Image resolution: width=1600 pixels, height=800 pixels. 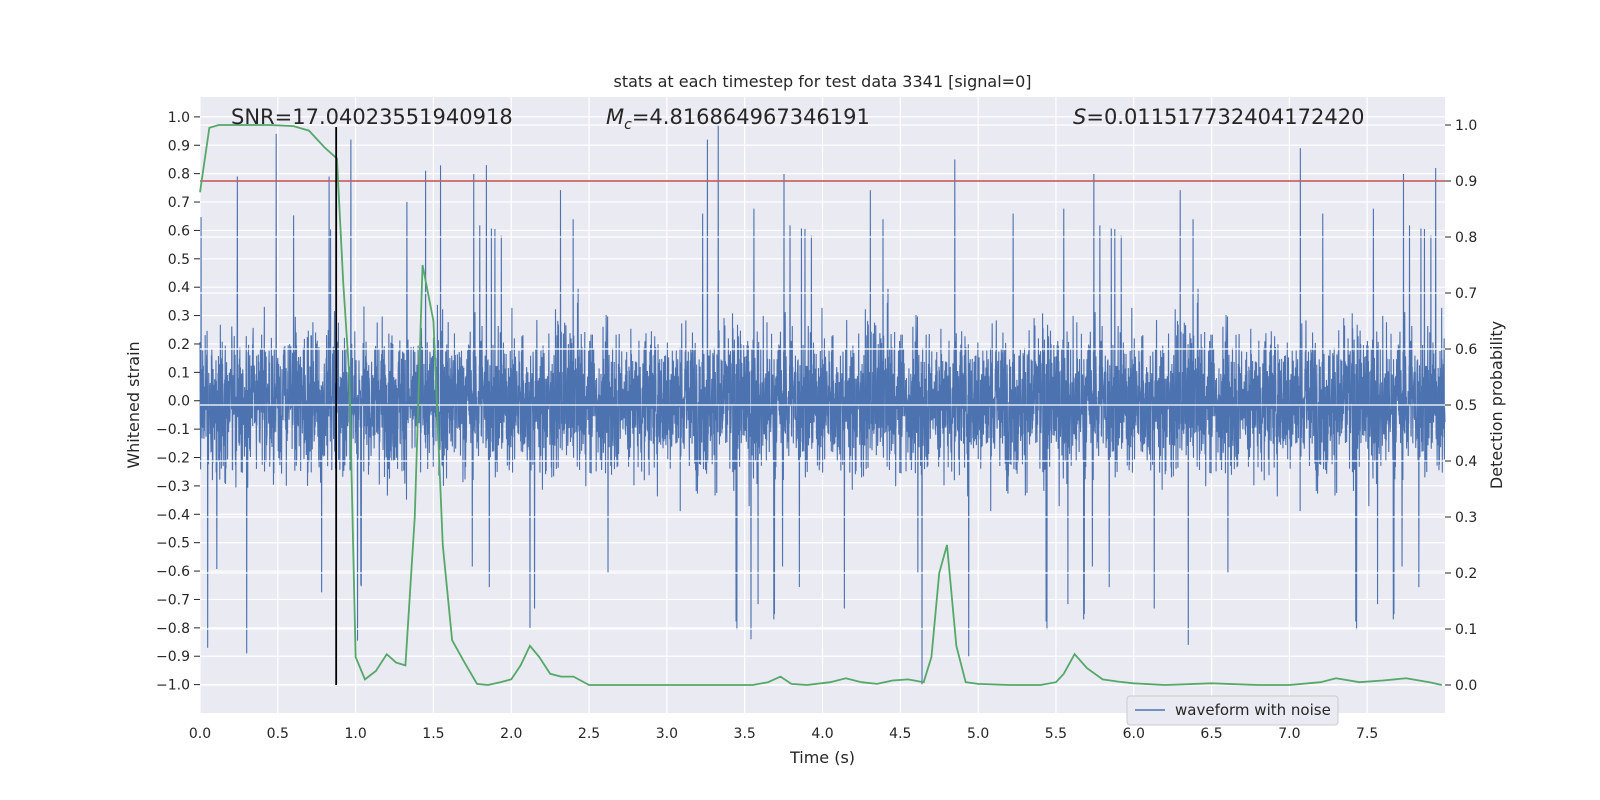 What do you see at coordinates (667, 734) in the screenshot?
I see `x-tick-label: 3.0` at bounding box center [667, 734].